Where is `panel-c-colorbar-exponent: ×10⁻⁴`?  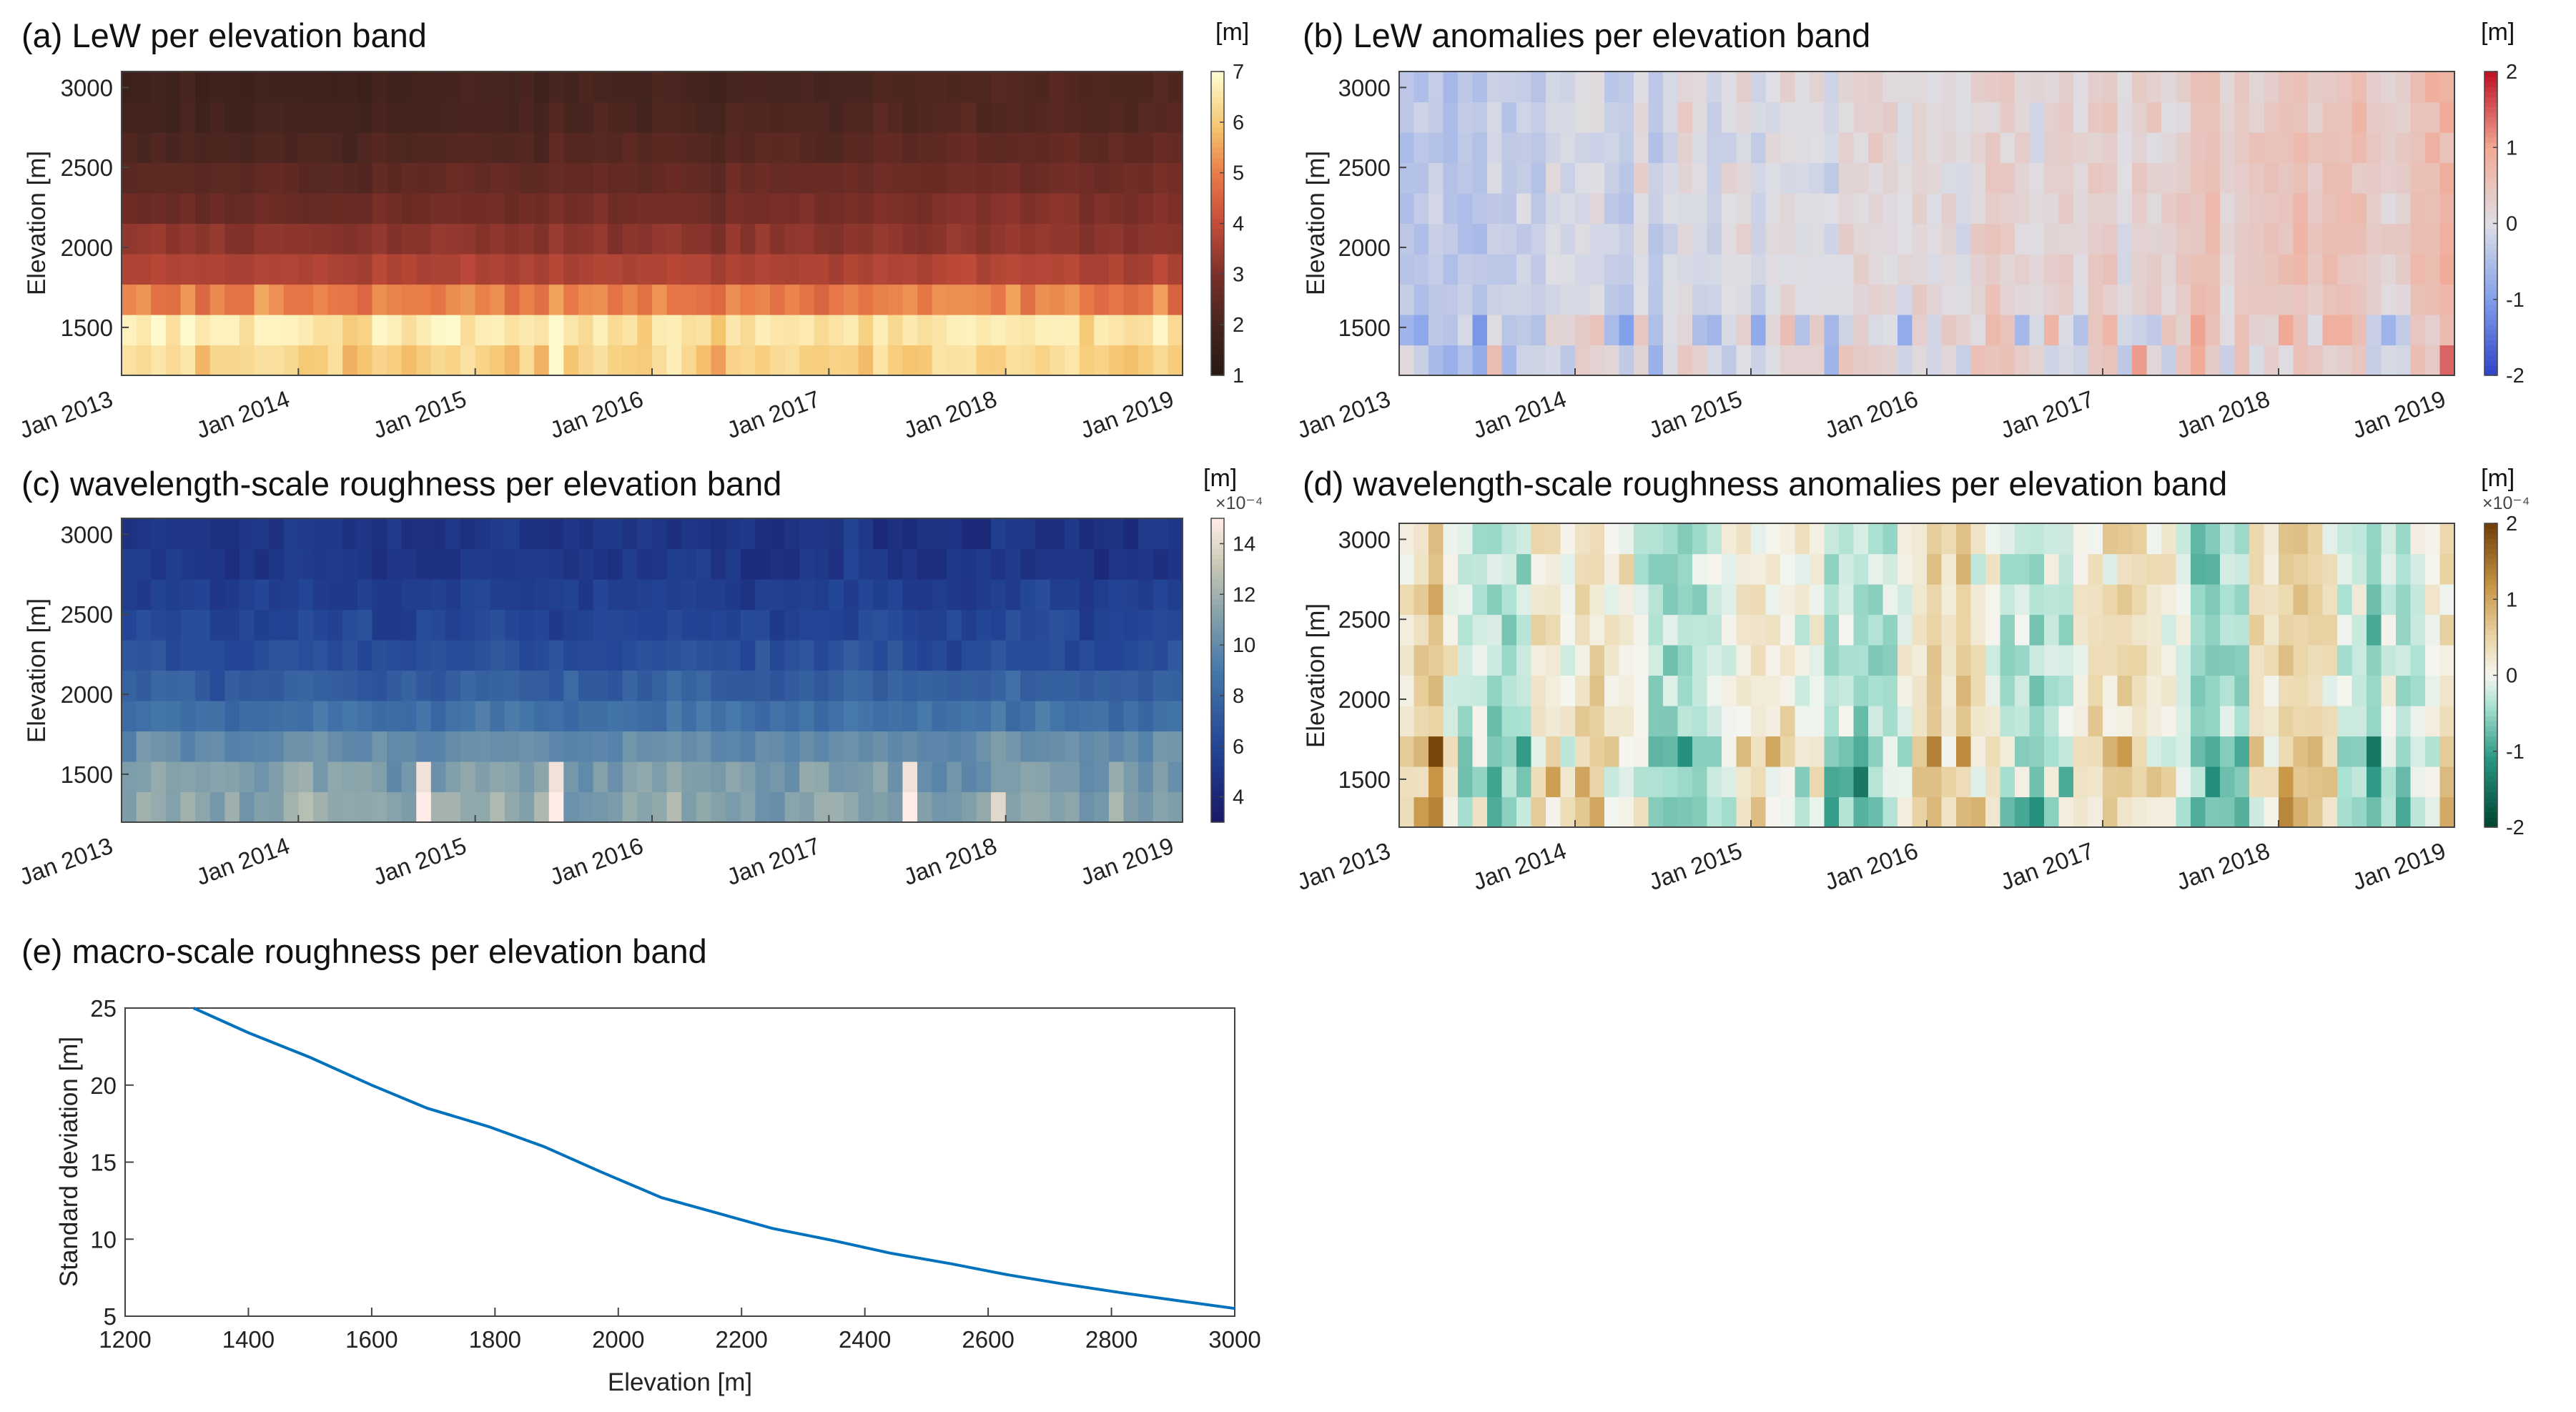
panel-c-colorbar-exponent: ×10⁻⁴ is located at coordinates (1239, 503).